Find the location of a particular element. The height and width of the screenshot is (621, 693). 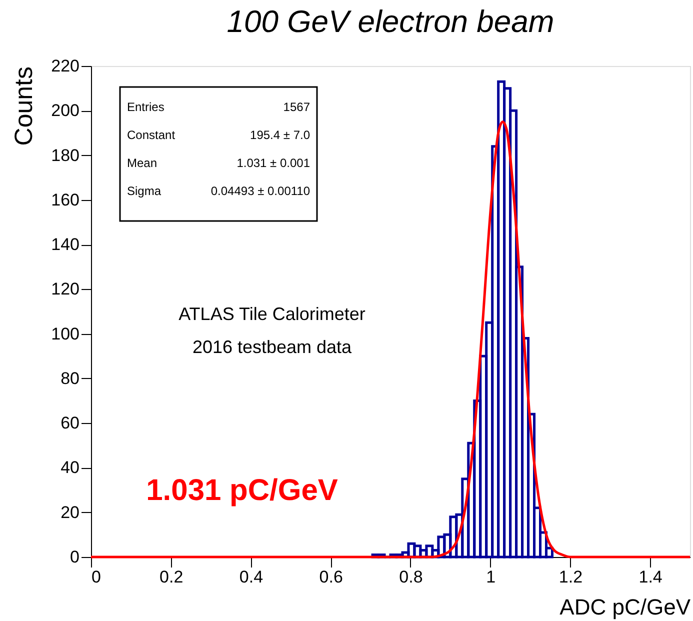

y-tick-label: 180 is located at coordinates (65, 155).